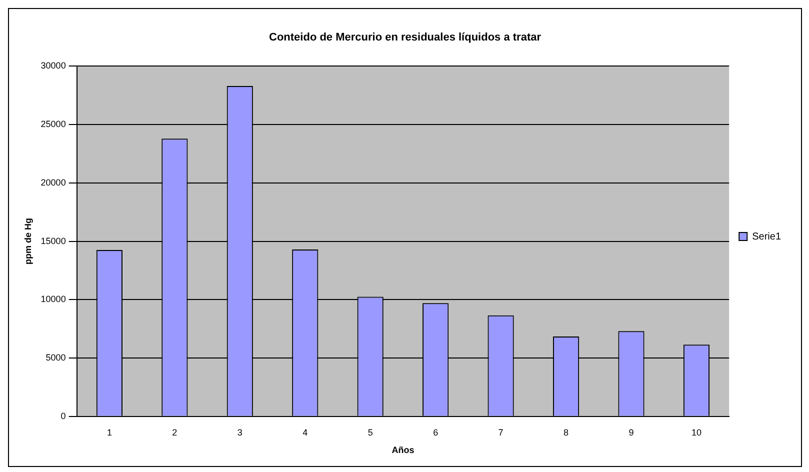  I want to click on x-tick-label: 7, so click(501, 432).